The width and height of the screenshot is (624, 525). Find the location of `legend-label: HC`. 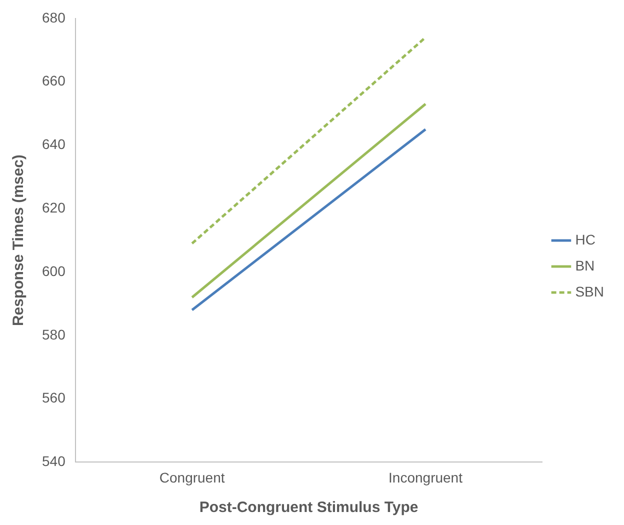

legend-label: HC is located at coordinates (585, 239).